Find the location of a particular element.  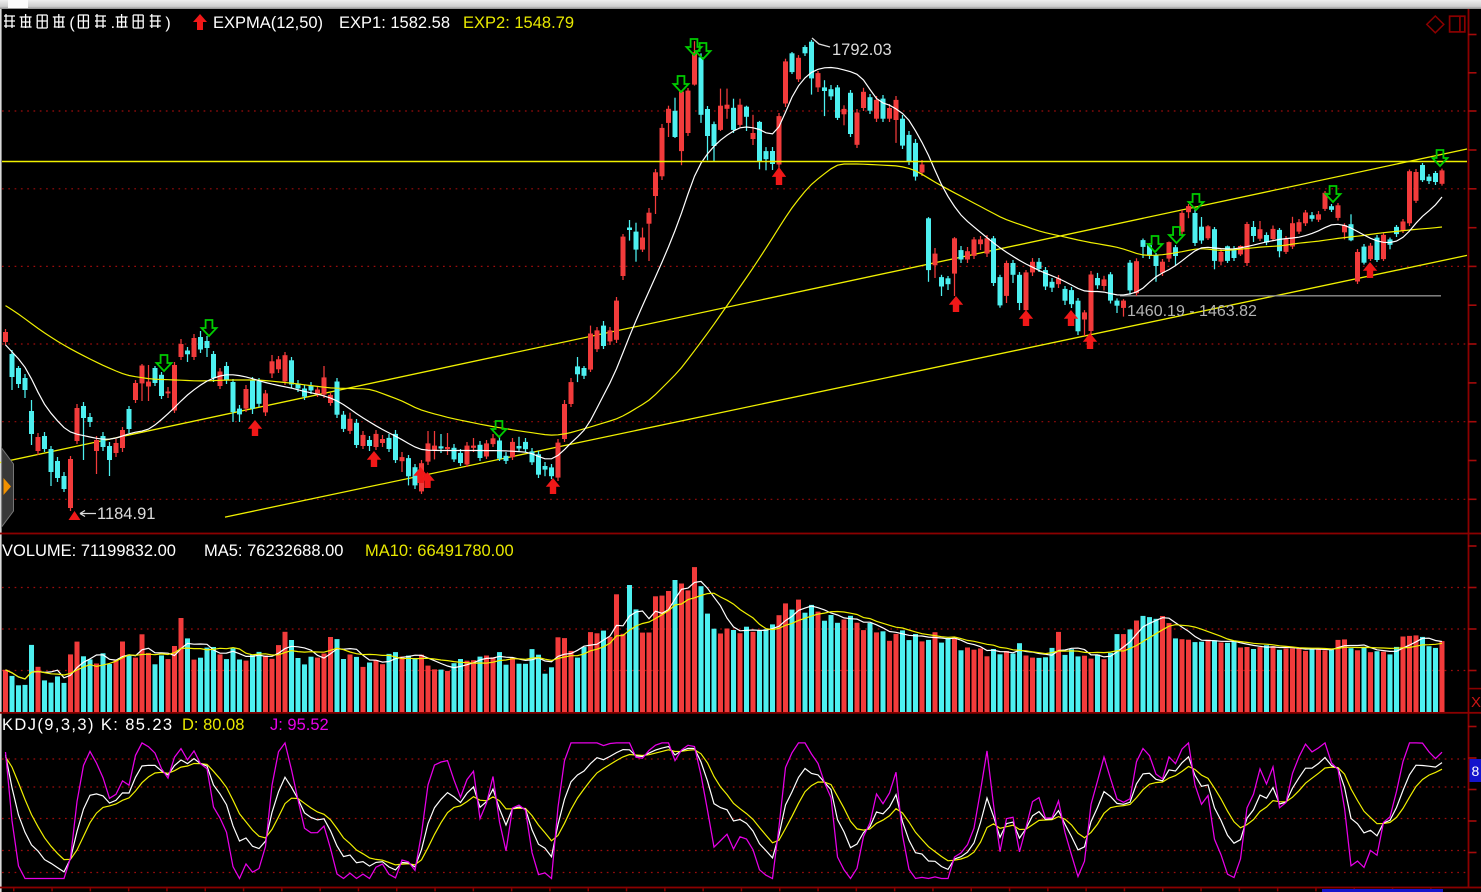

svg-text: KDJ(9,3,3) K: 85.23 is located at coordinates (88, 725).